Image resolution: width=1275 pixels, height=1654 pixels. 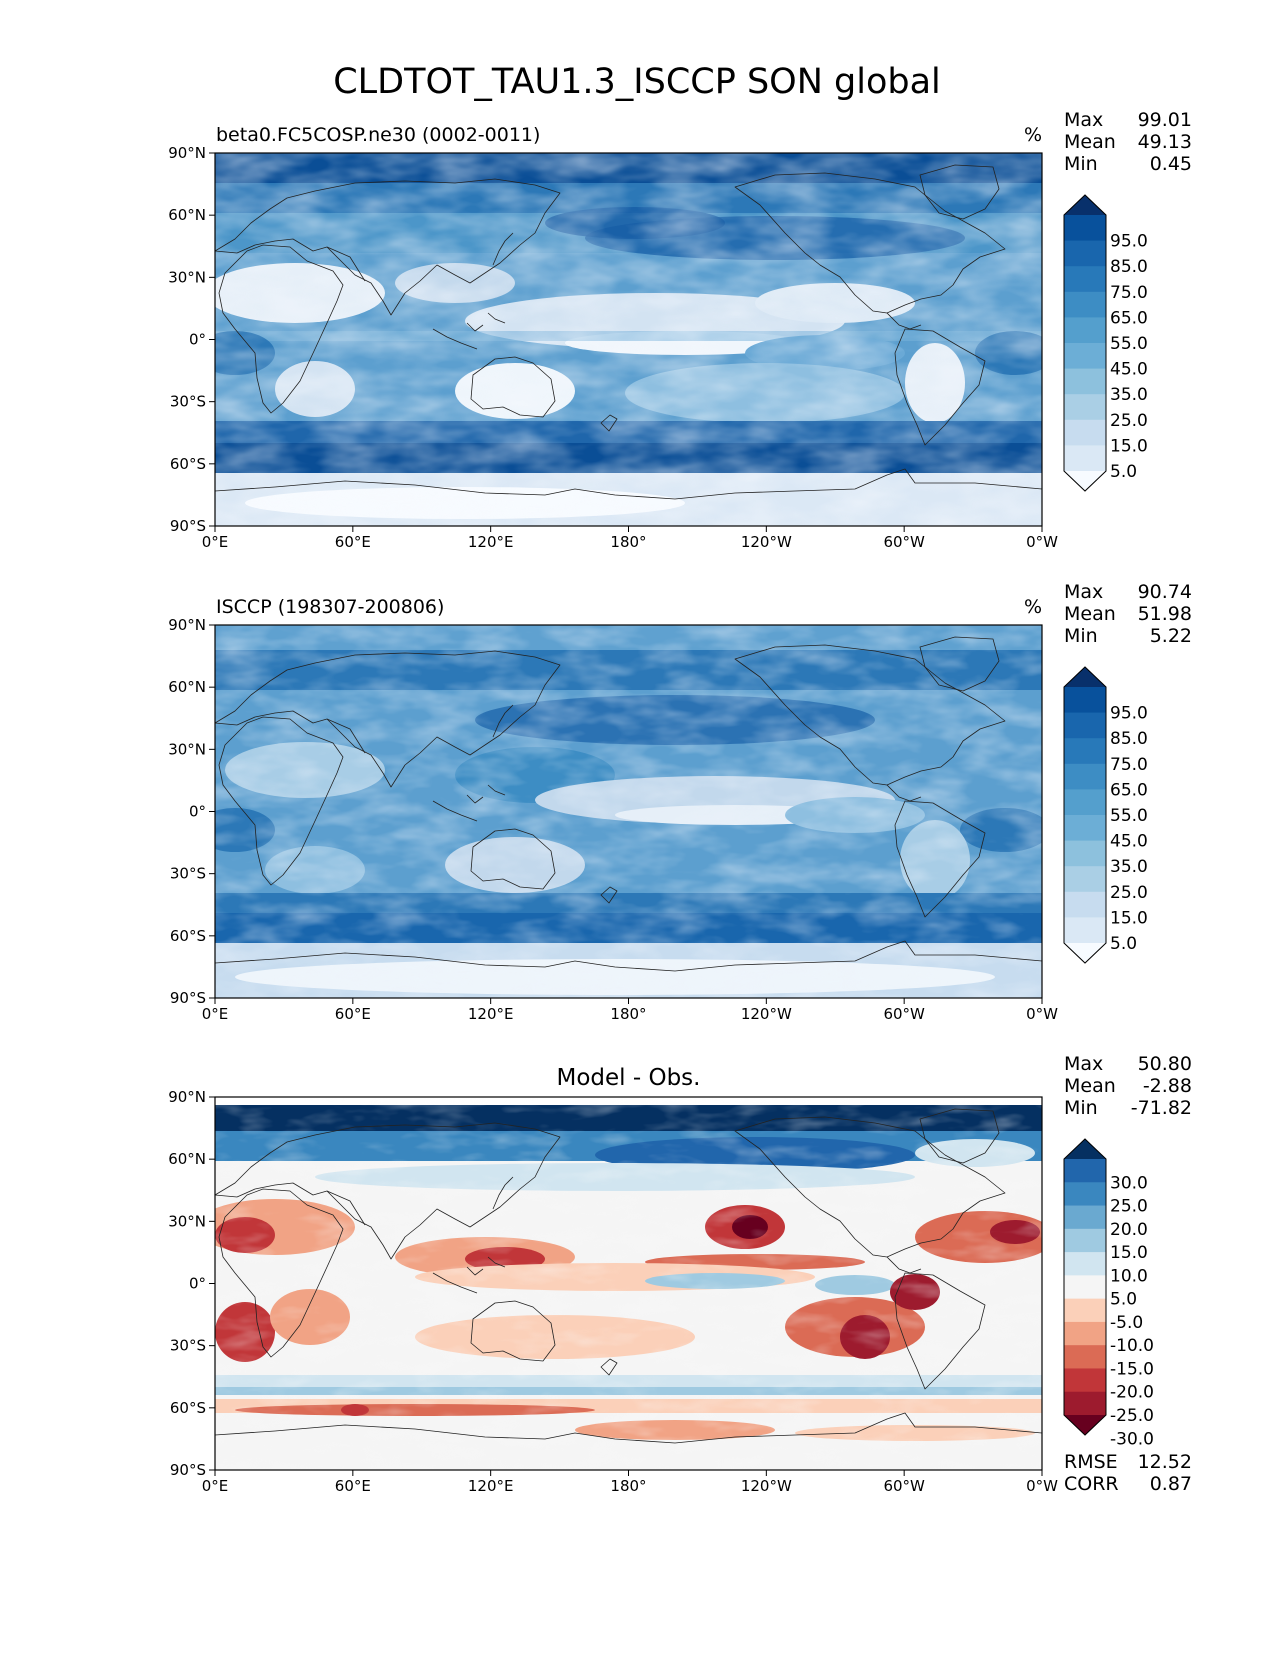 What do you see at coordinates (1129, 370) in the screenshot?
I see `colorbar-tick-label: 45.0` at bounding box center [1129, 370].